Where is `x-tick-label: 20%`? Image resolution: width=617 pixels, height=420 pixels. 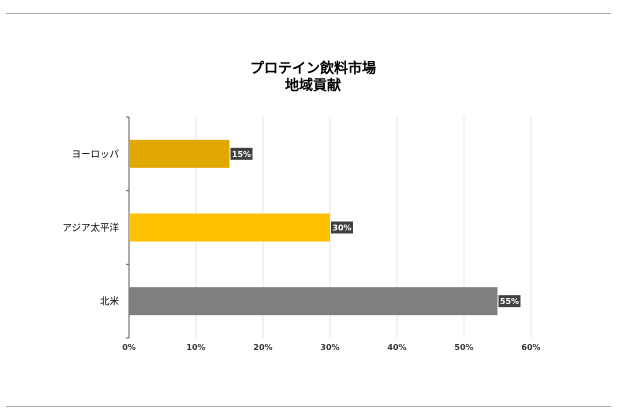 x-tick-label: 20% is located at coordinates (262, 347).